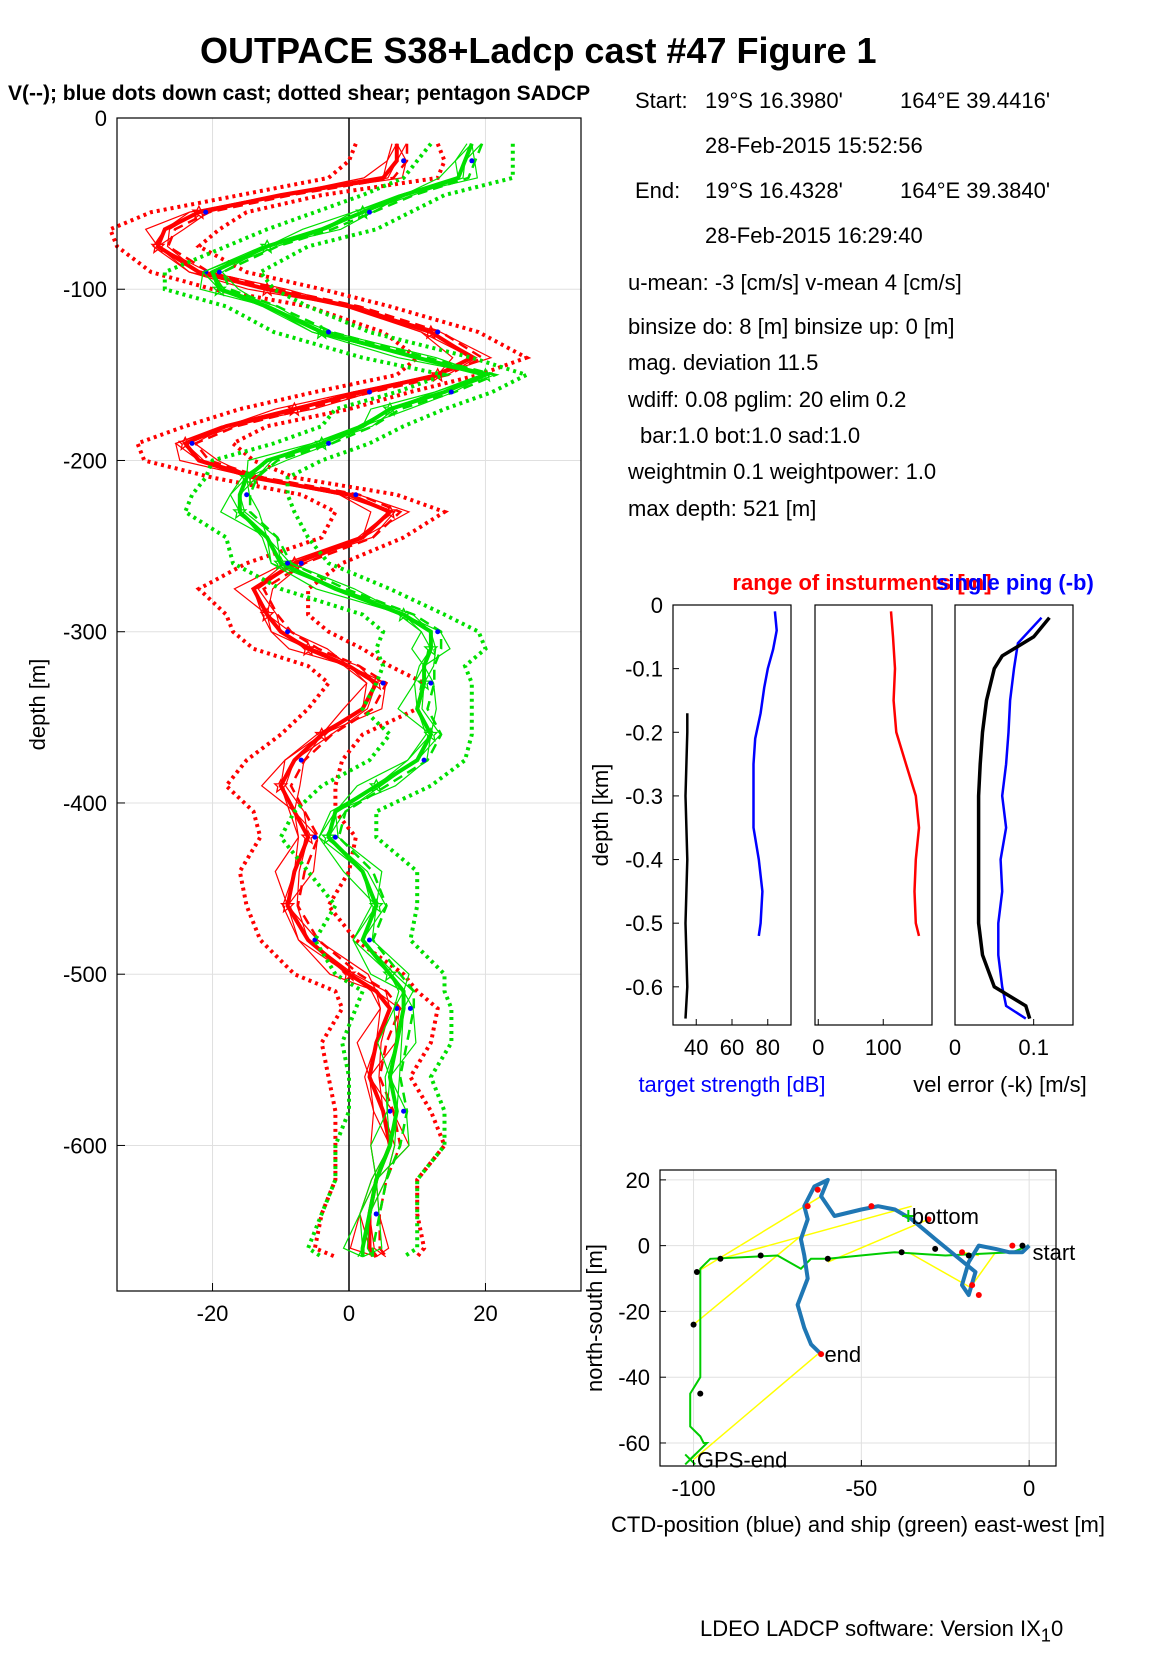 The width and height of the screenshot is (1165, 1679). I want to click on figure-title: OUTPACE S38+Ladcp cast #47 Figure 1, so click(538, 50).